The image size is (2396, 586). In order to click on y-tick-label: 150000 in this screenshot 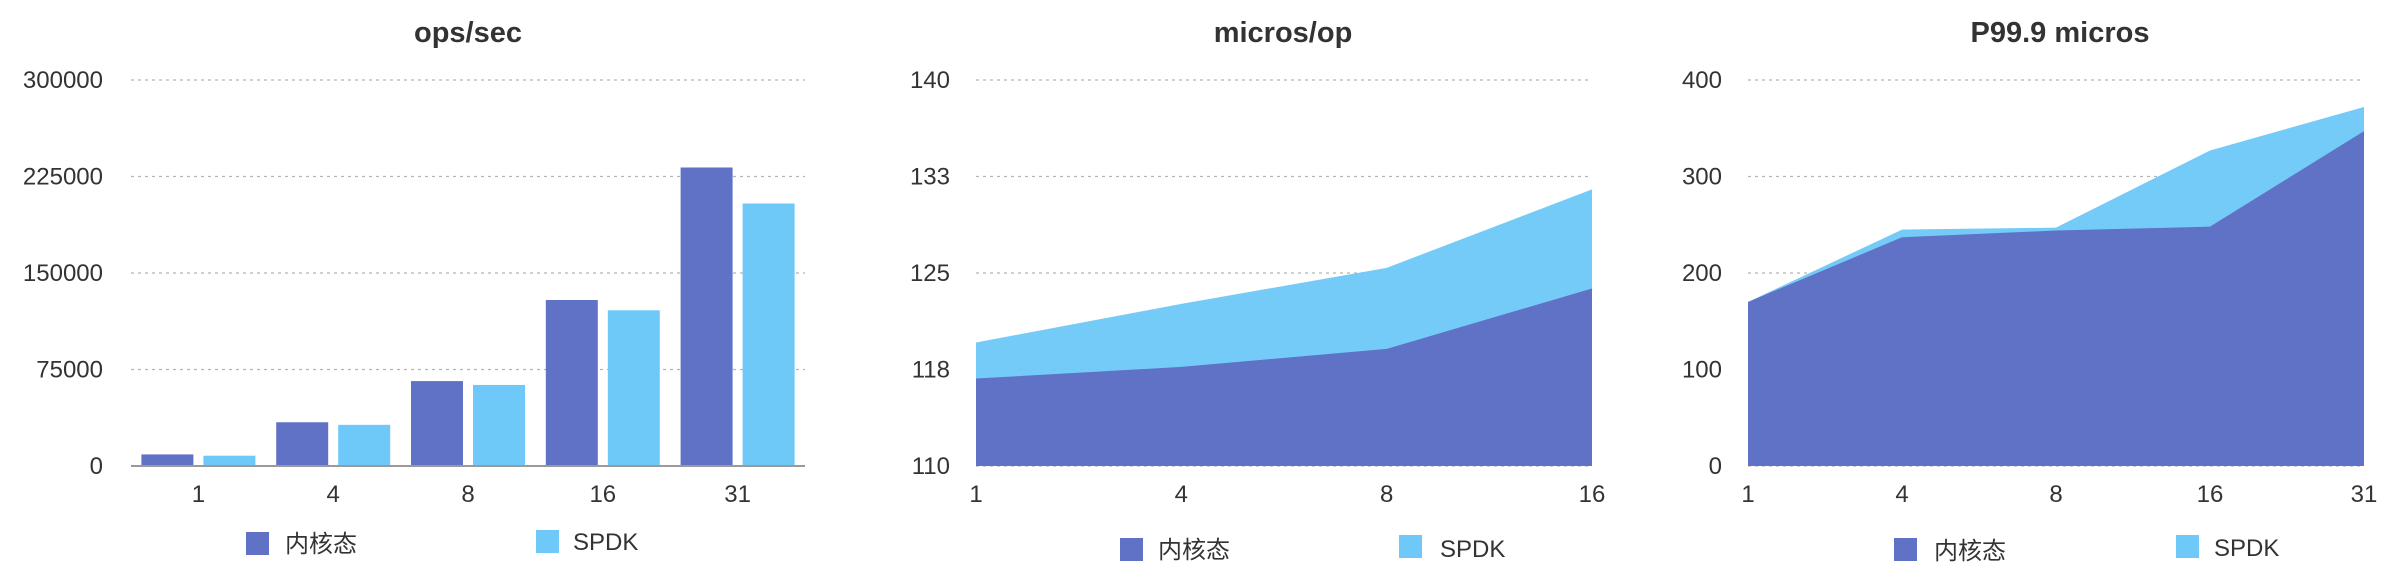, I will do `click(63, 273)`.